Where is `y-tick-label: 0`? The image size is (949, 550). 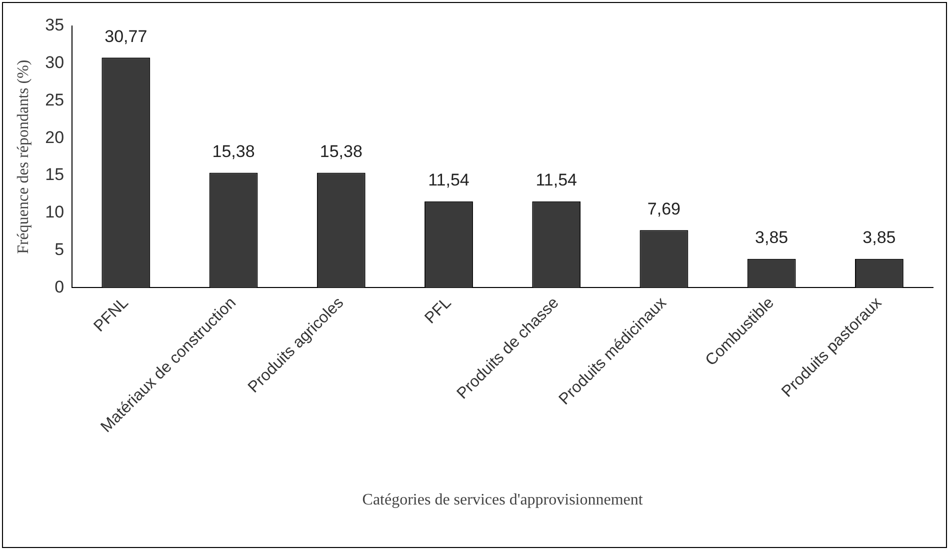
y-tick-label: 0 is located at coordinates (59, 286).